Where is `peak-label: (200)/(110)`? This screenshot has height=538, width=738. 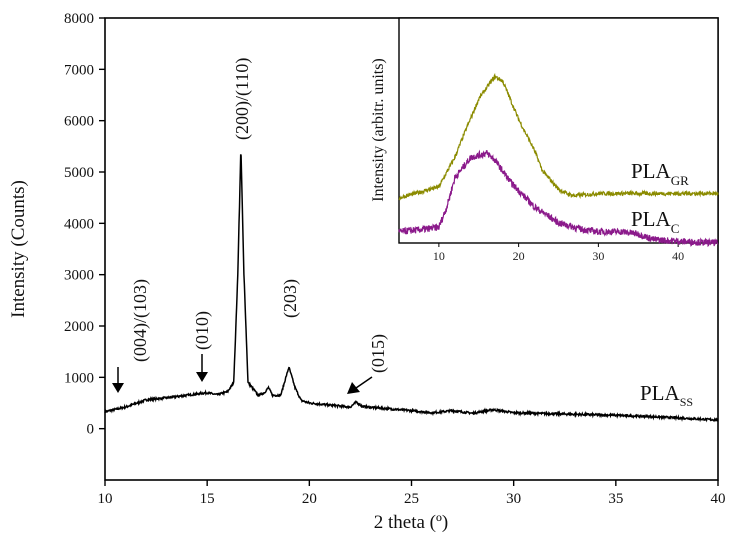 peak-label: (200)/(110) is located at coordinates (242, 99).